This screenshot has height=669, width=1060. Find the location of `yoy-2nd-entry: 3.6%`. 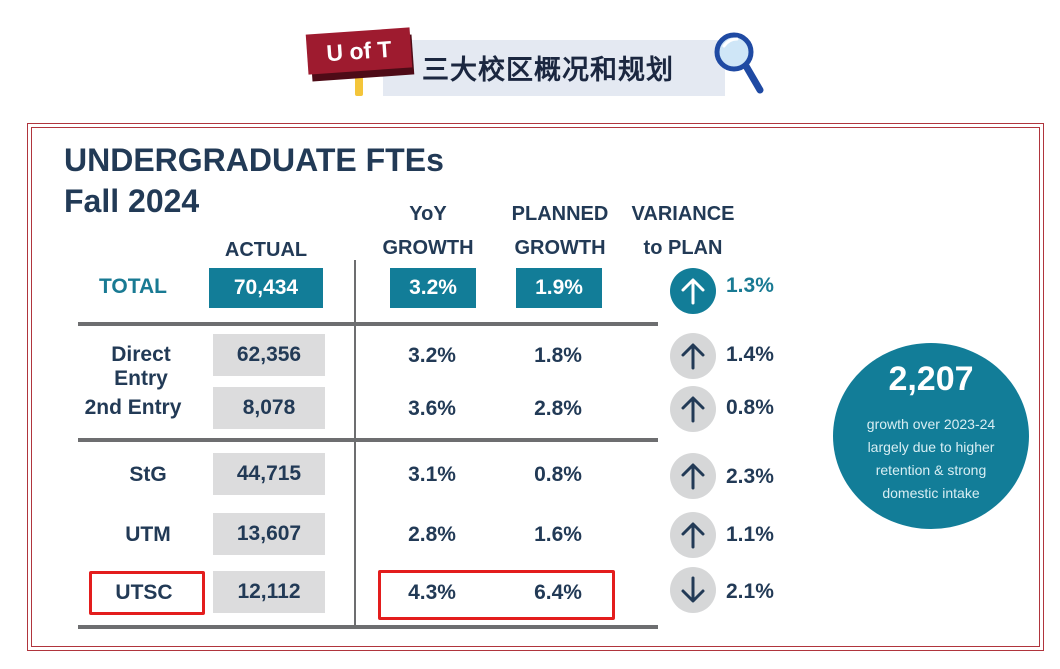

yoy-2nd-entry: 3.6% is located at coordinates (432, 408).